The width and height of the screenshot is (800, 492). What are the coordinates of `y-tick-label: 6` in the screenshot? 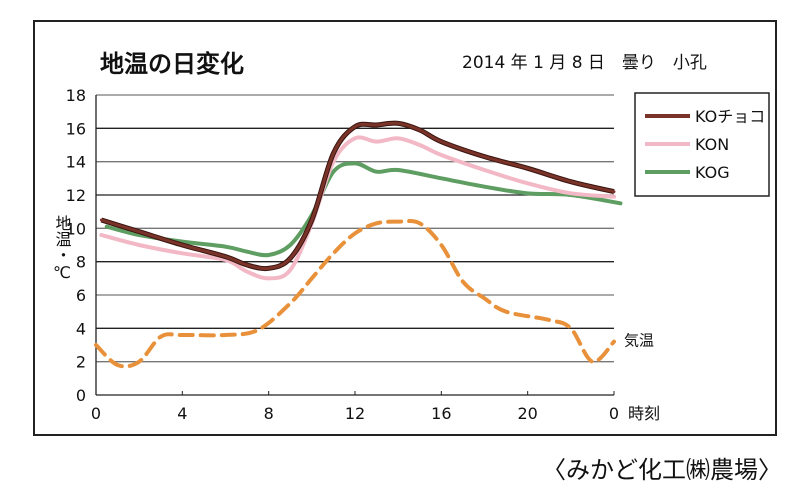 It's located at (81, 295).